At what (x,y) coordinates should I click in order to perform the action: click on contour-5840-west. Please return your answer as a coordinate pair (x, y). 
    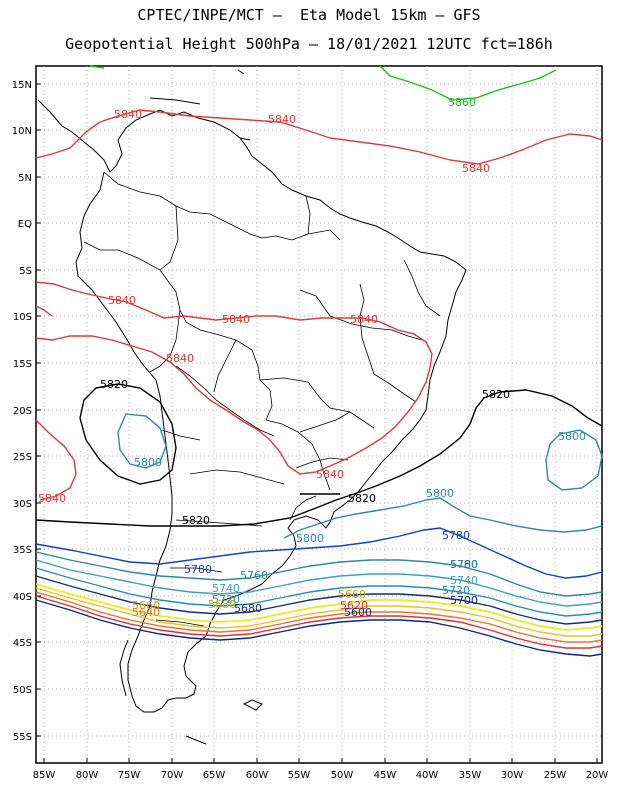
    Looking at the image, I should click on (56, 460).